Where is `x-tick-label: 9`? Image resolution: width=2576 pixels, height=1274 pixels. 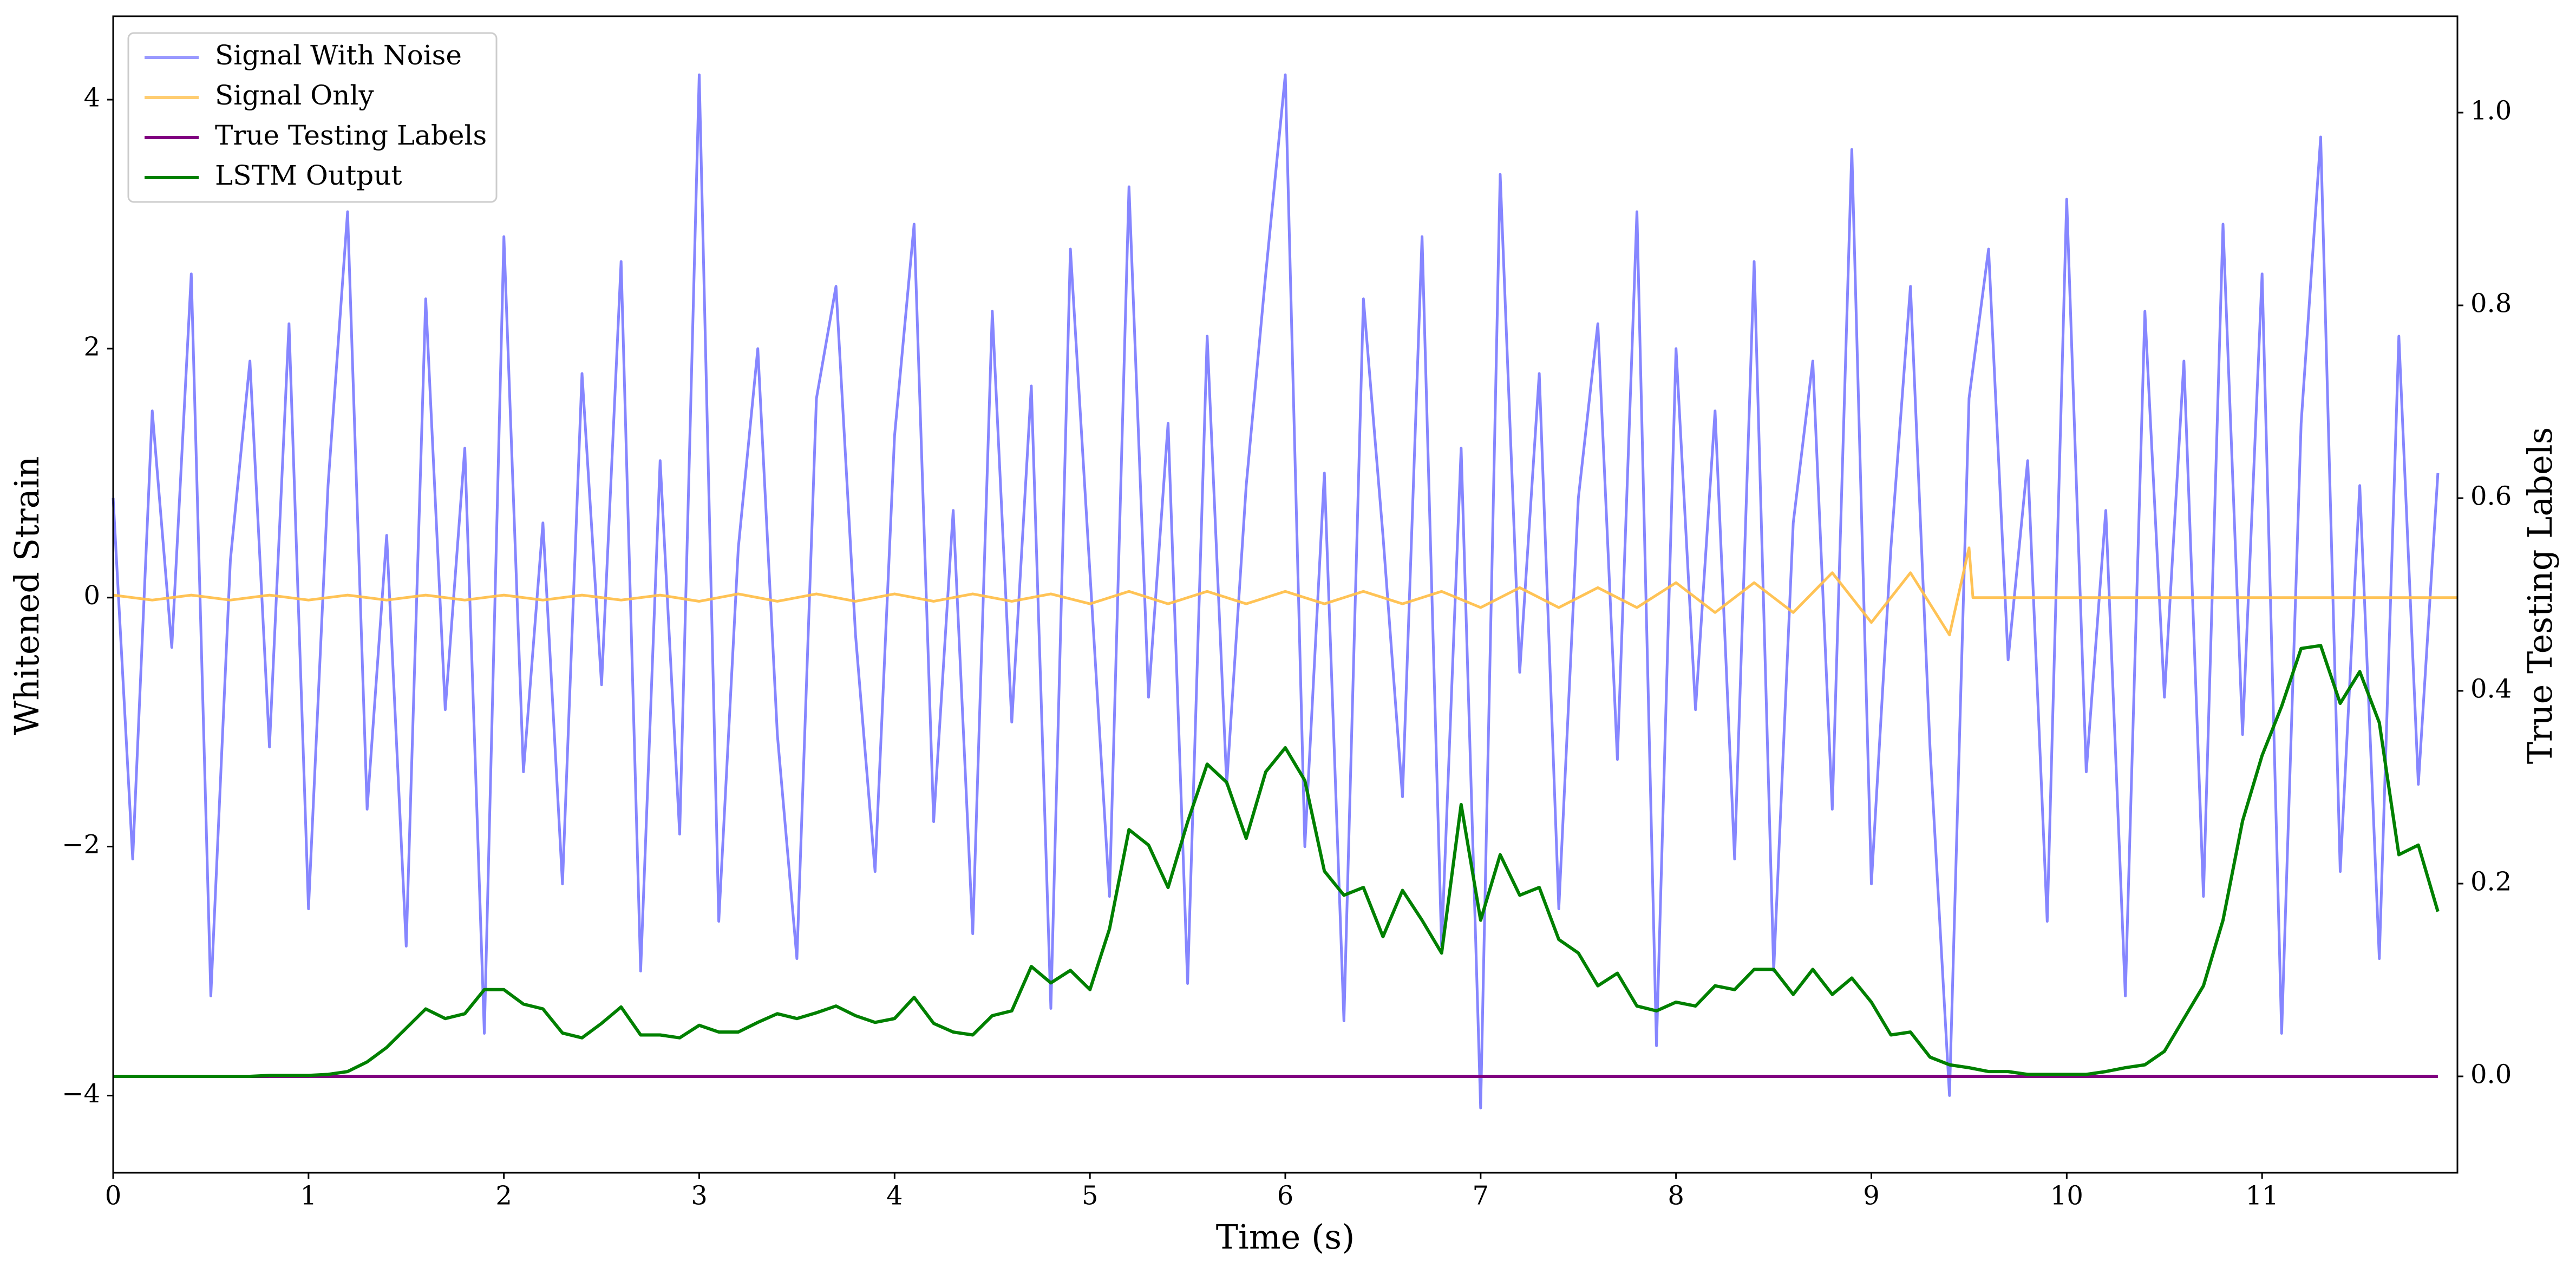 x-tick-label: 9 is located at coordinates (1871, 1196).